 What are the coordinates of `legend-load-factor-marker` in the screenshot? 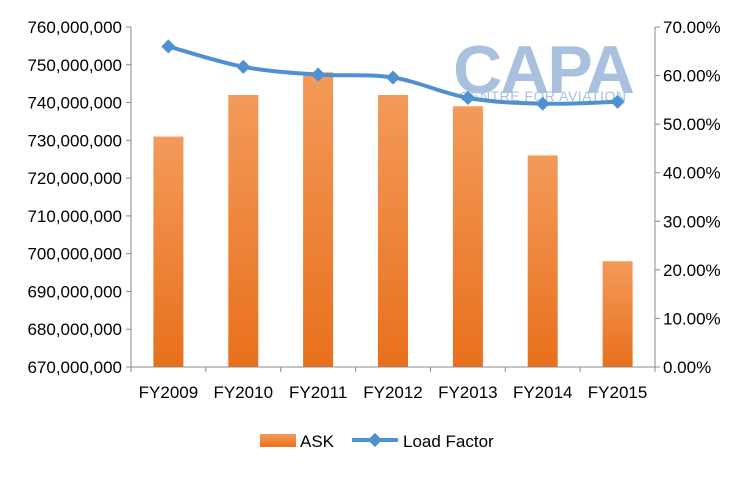 It's located at (375, 440).